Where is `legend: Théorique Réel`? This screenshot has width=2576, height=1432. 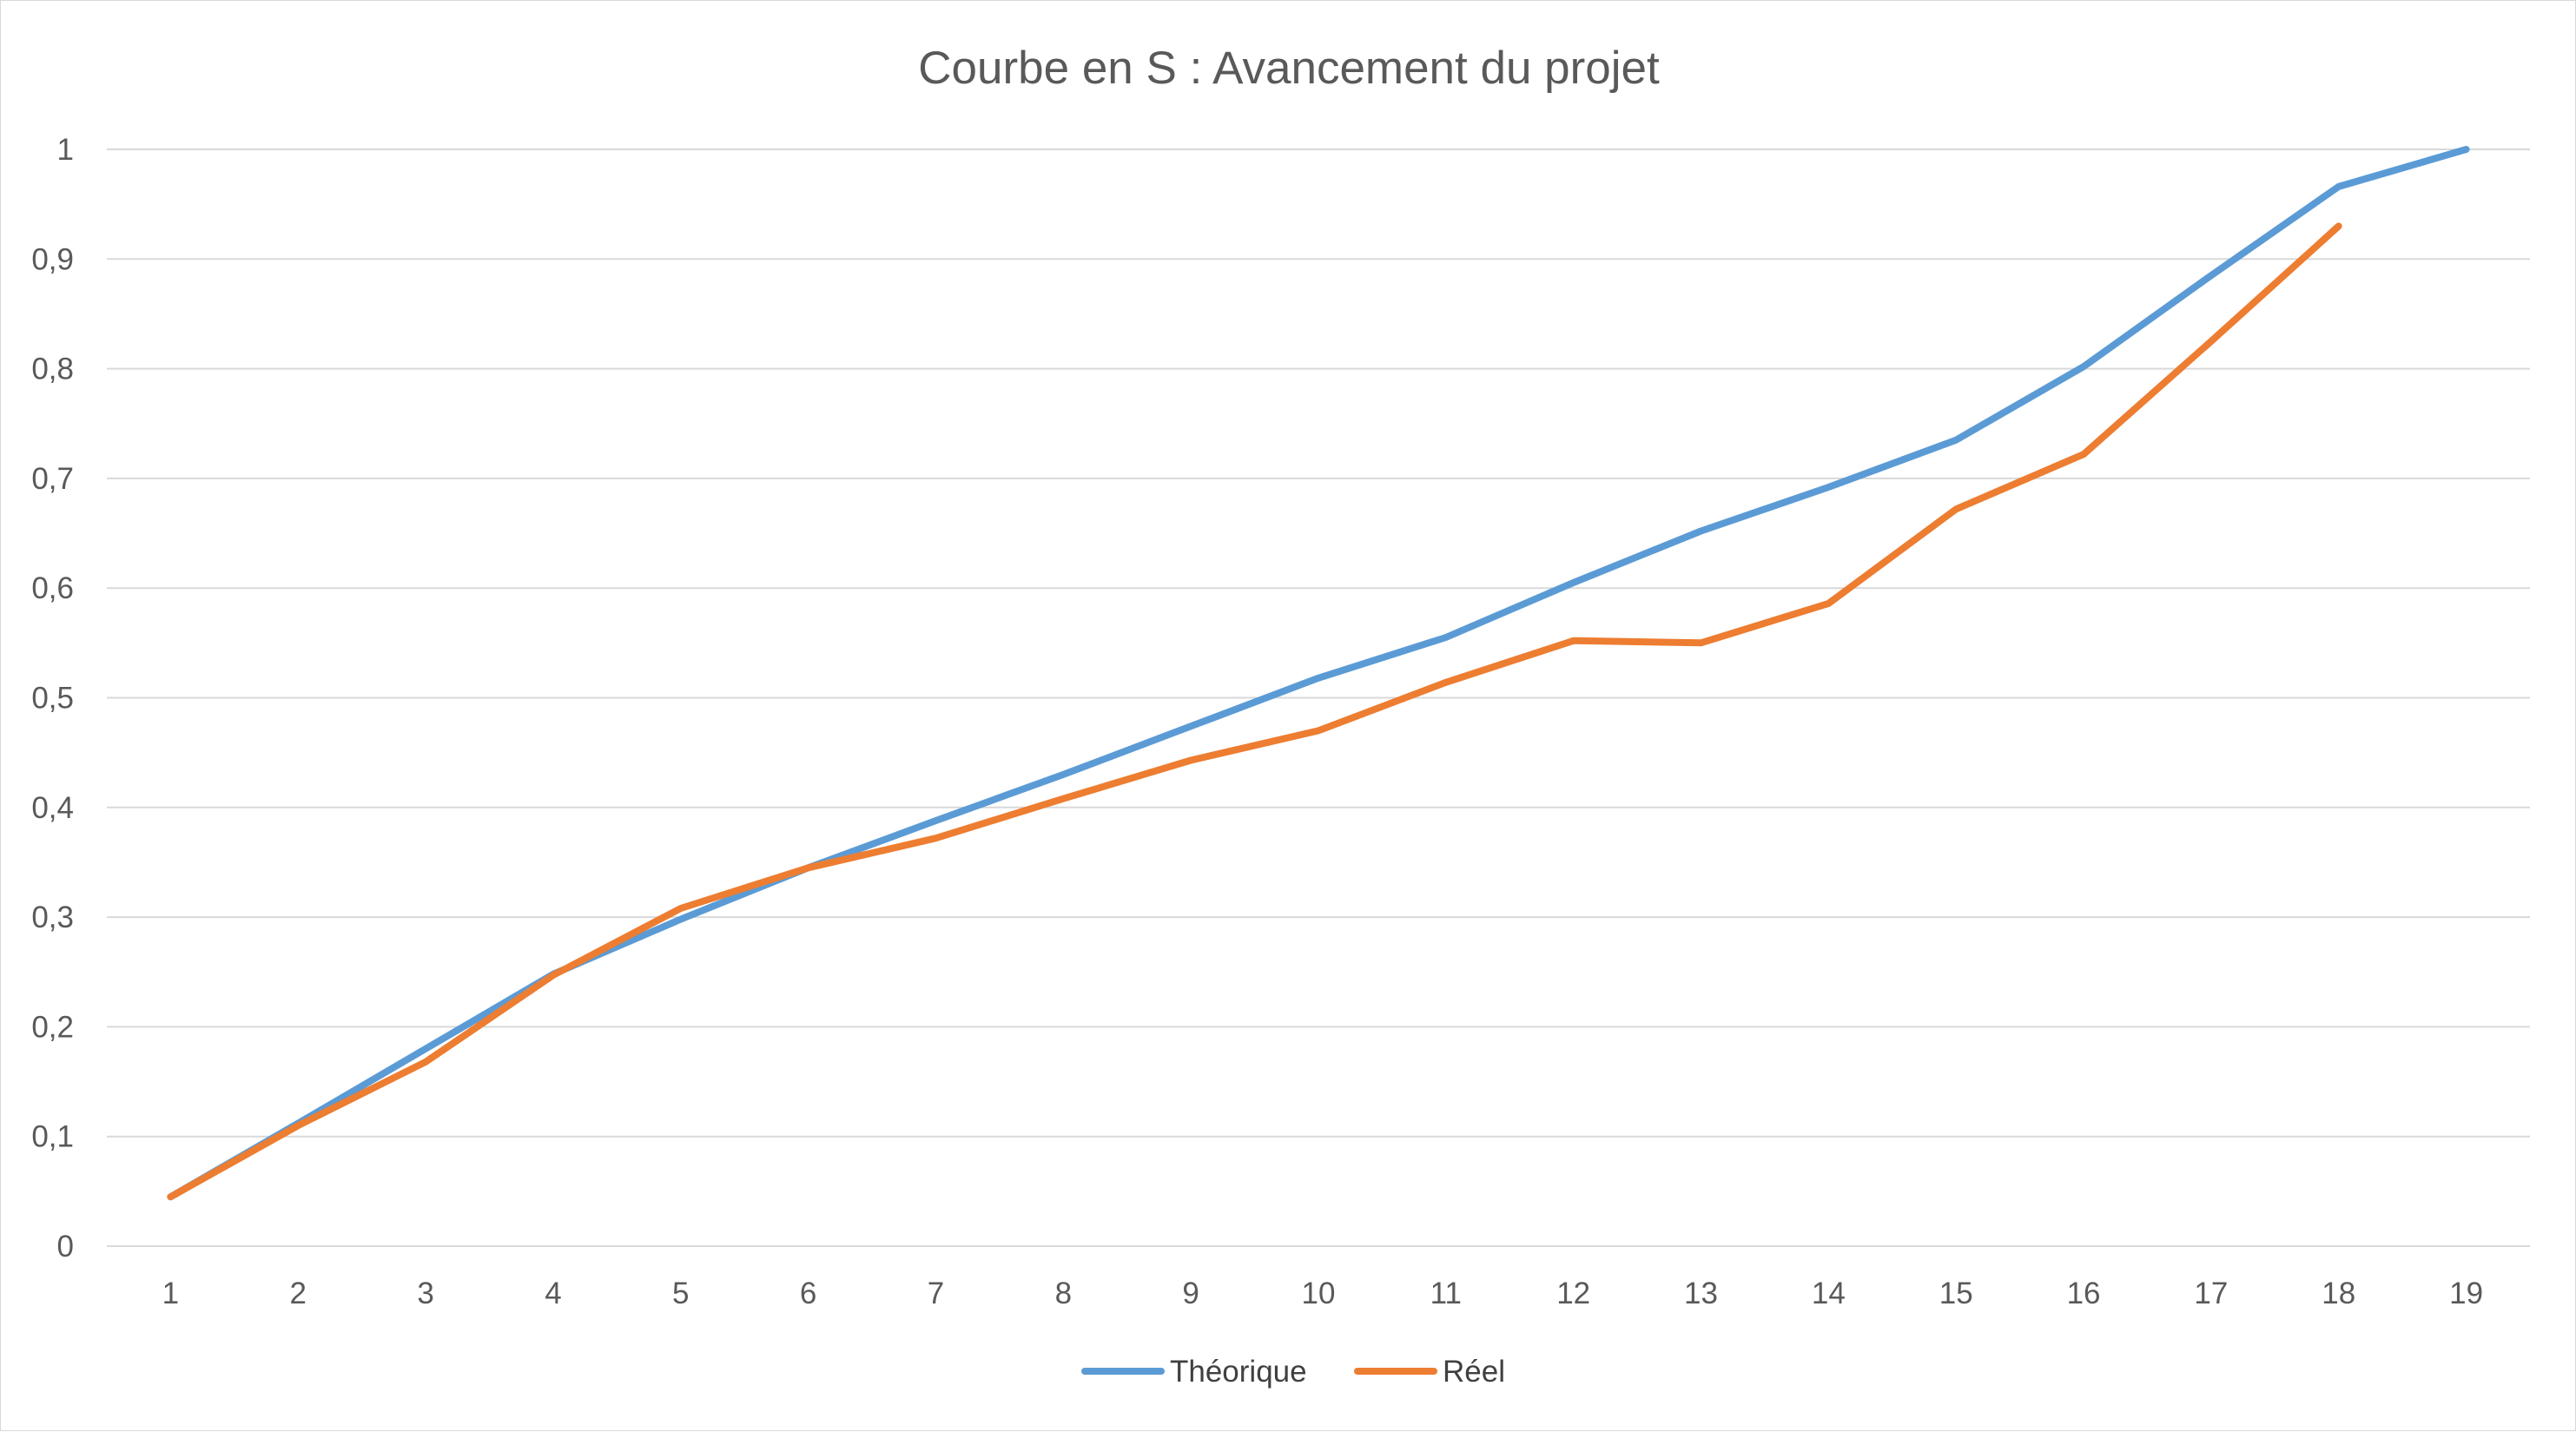
legend: Théorique Réel is located at coordinates (1293, 1372).